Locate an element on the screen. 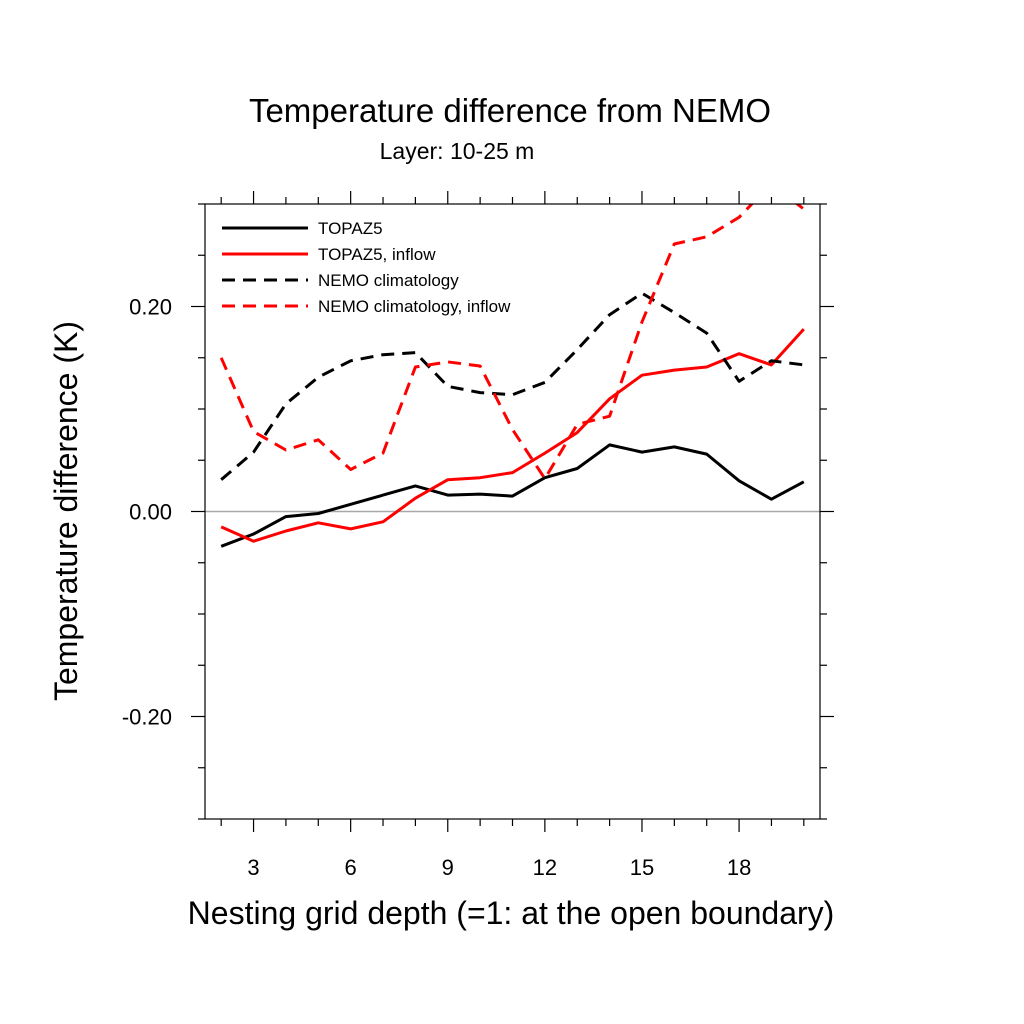  chart-subtitle: Layer: 10-25 m is located at coordinates (457, 151).